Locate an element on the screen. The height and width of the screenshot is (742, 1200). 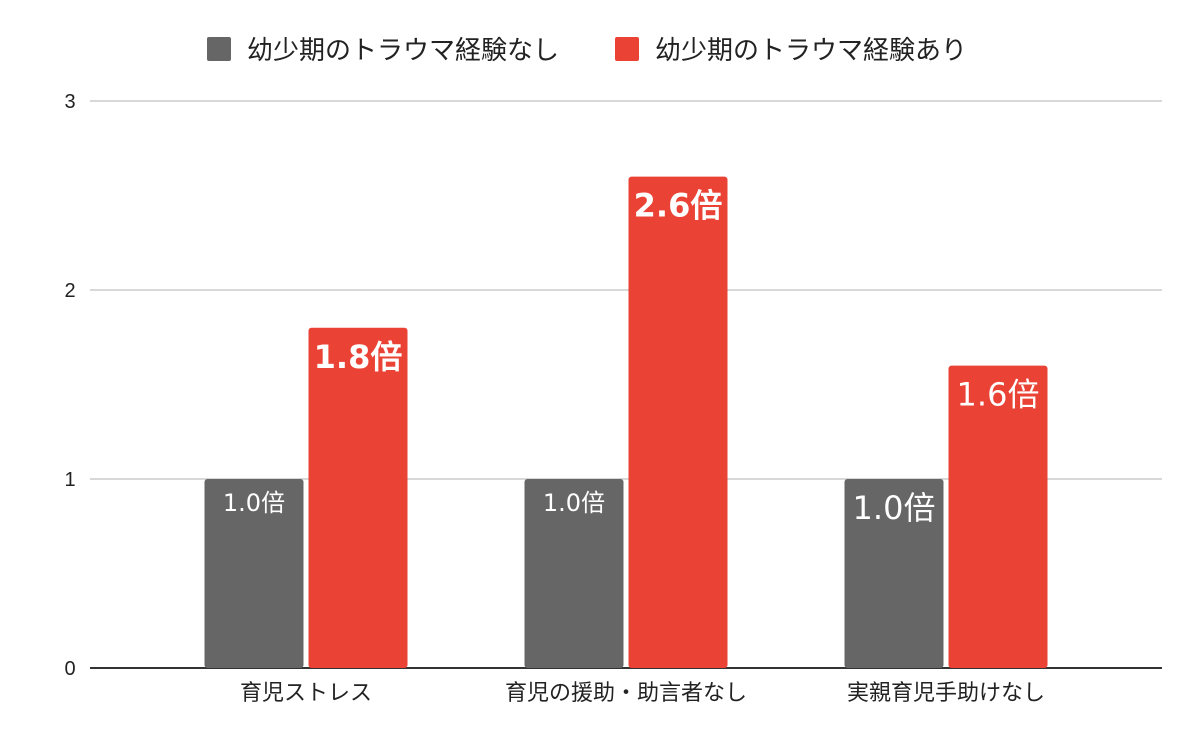
legend-swatch-no-trauma is located at coordinates (219, 49).